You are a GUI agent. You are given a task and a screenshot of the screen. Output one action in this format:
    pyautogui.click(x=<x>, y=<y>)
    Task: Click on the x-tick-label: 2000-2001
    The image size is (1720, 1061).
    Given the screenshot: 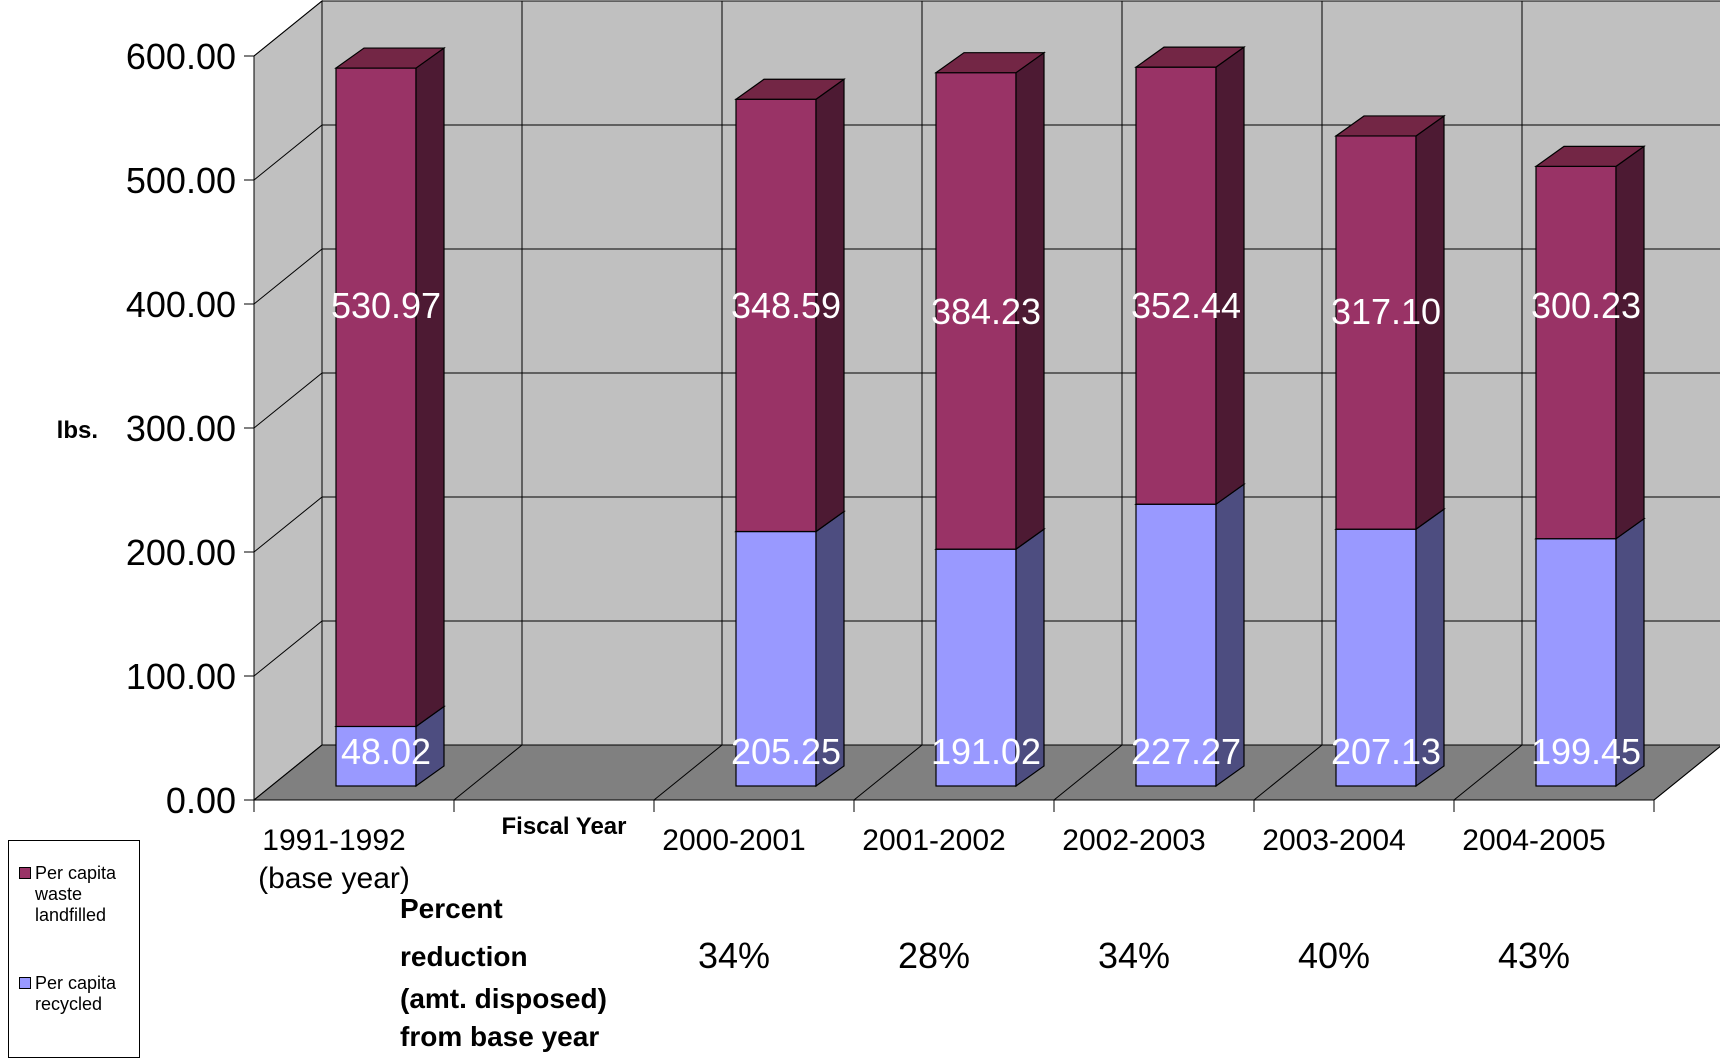 What is the action you would take?
    pyautogui.click(x=733, y=840)
    